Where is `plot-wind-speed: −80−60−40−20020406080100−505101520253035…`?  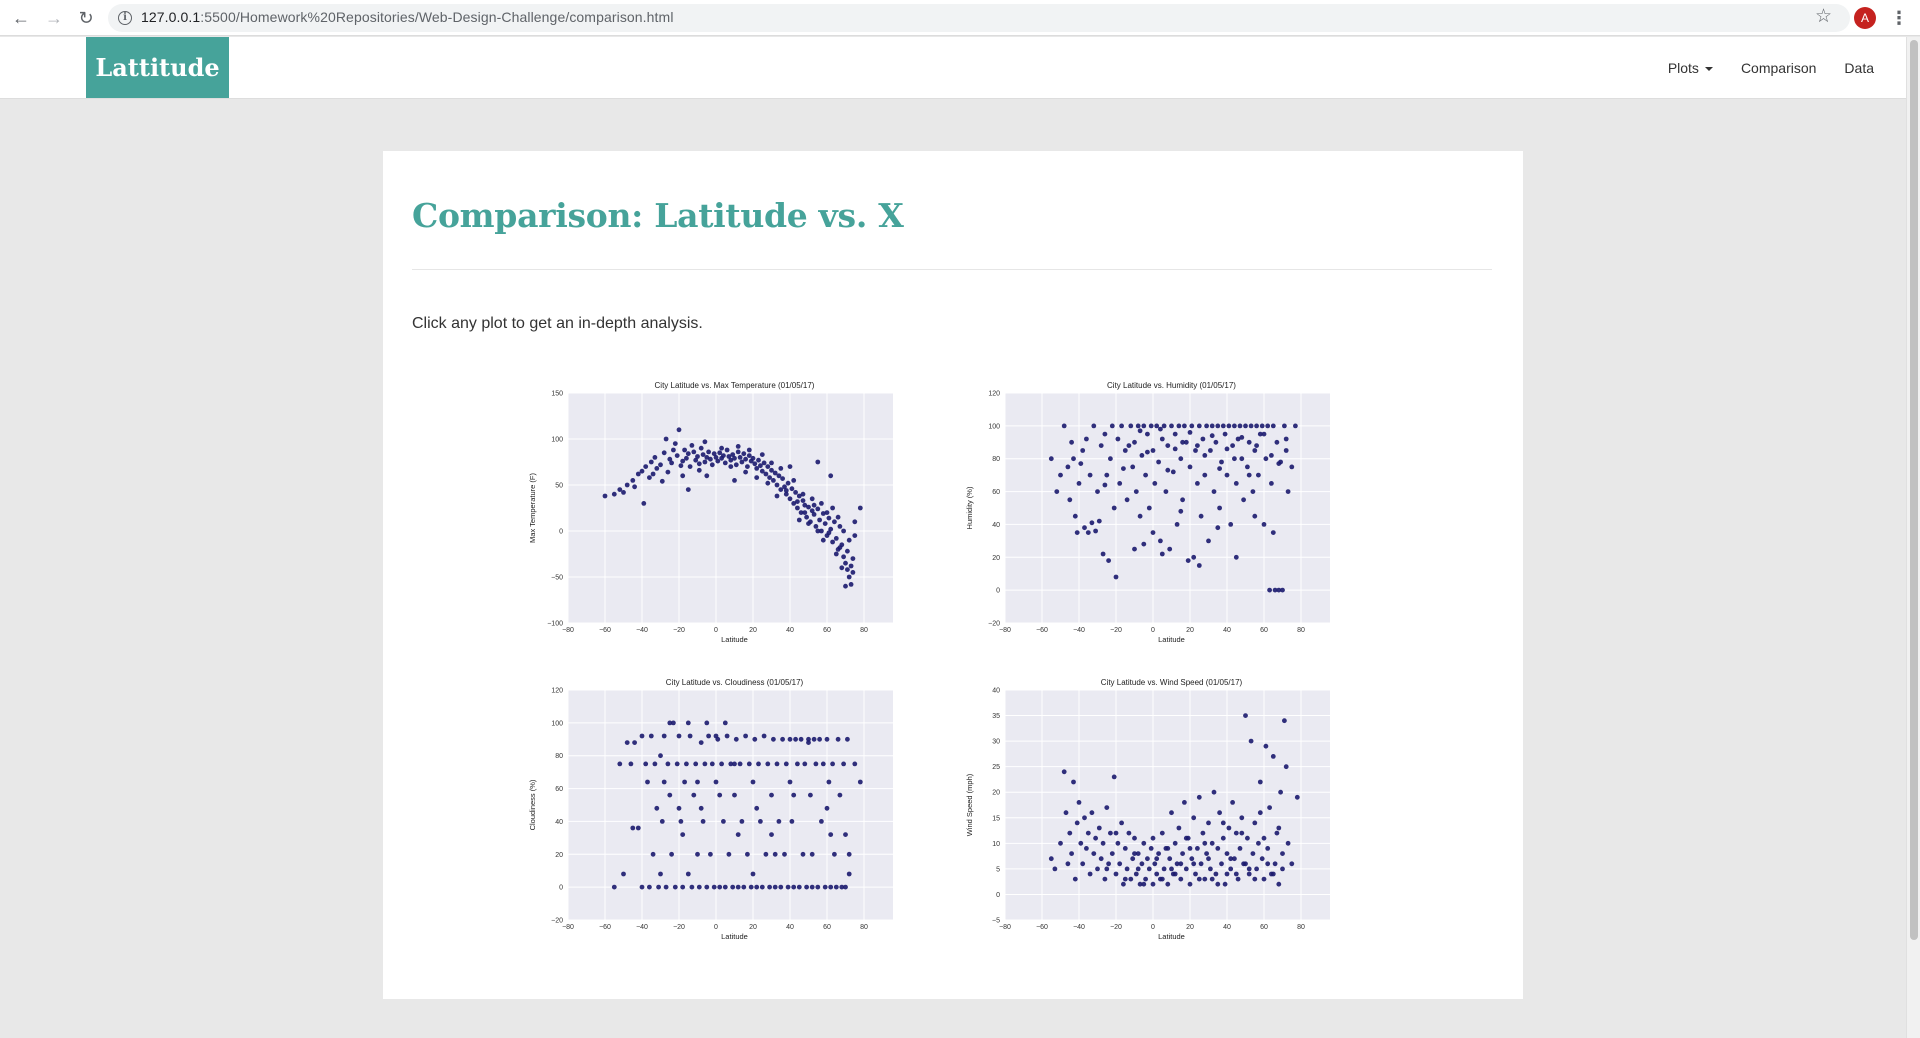
plot-wind-speed: −80−60−40−20020406080100−505101520253035… is located at coordinates (1145, 821).